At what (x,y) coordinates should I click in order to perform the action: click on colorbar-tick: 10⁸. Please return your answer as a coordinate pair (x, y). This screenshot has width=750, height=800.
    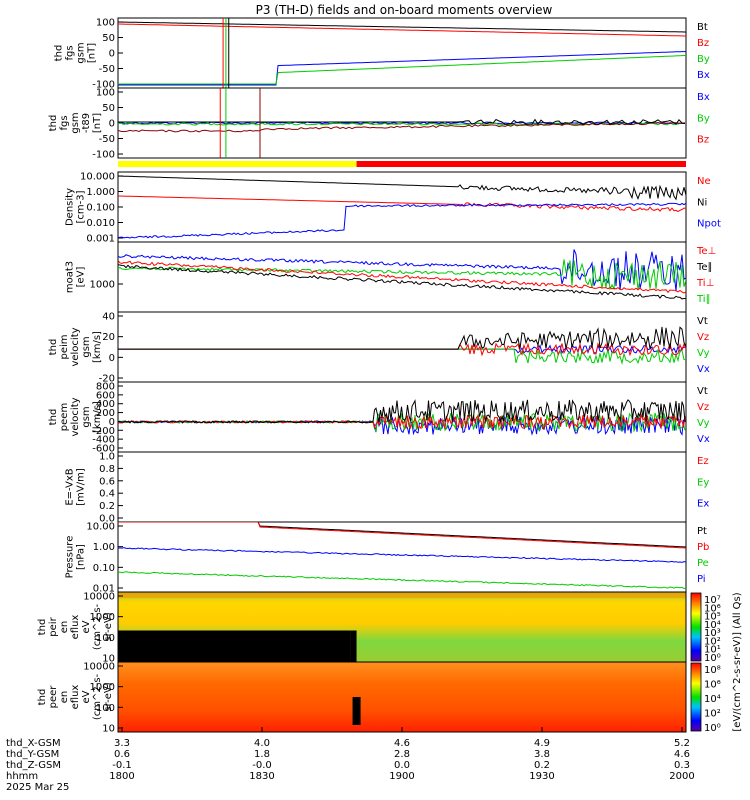
    Looking at the image, I should click on (712, 670).